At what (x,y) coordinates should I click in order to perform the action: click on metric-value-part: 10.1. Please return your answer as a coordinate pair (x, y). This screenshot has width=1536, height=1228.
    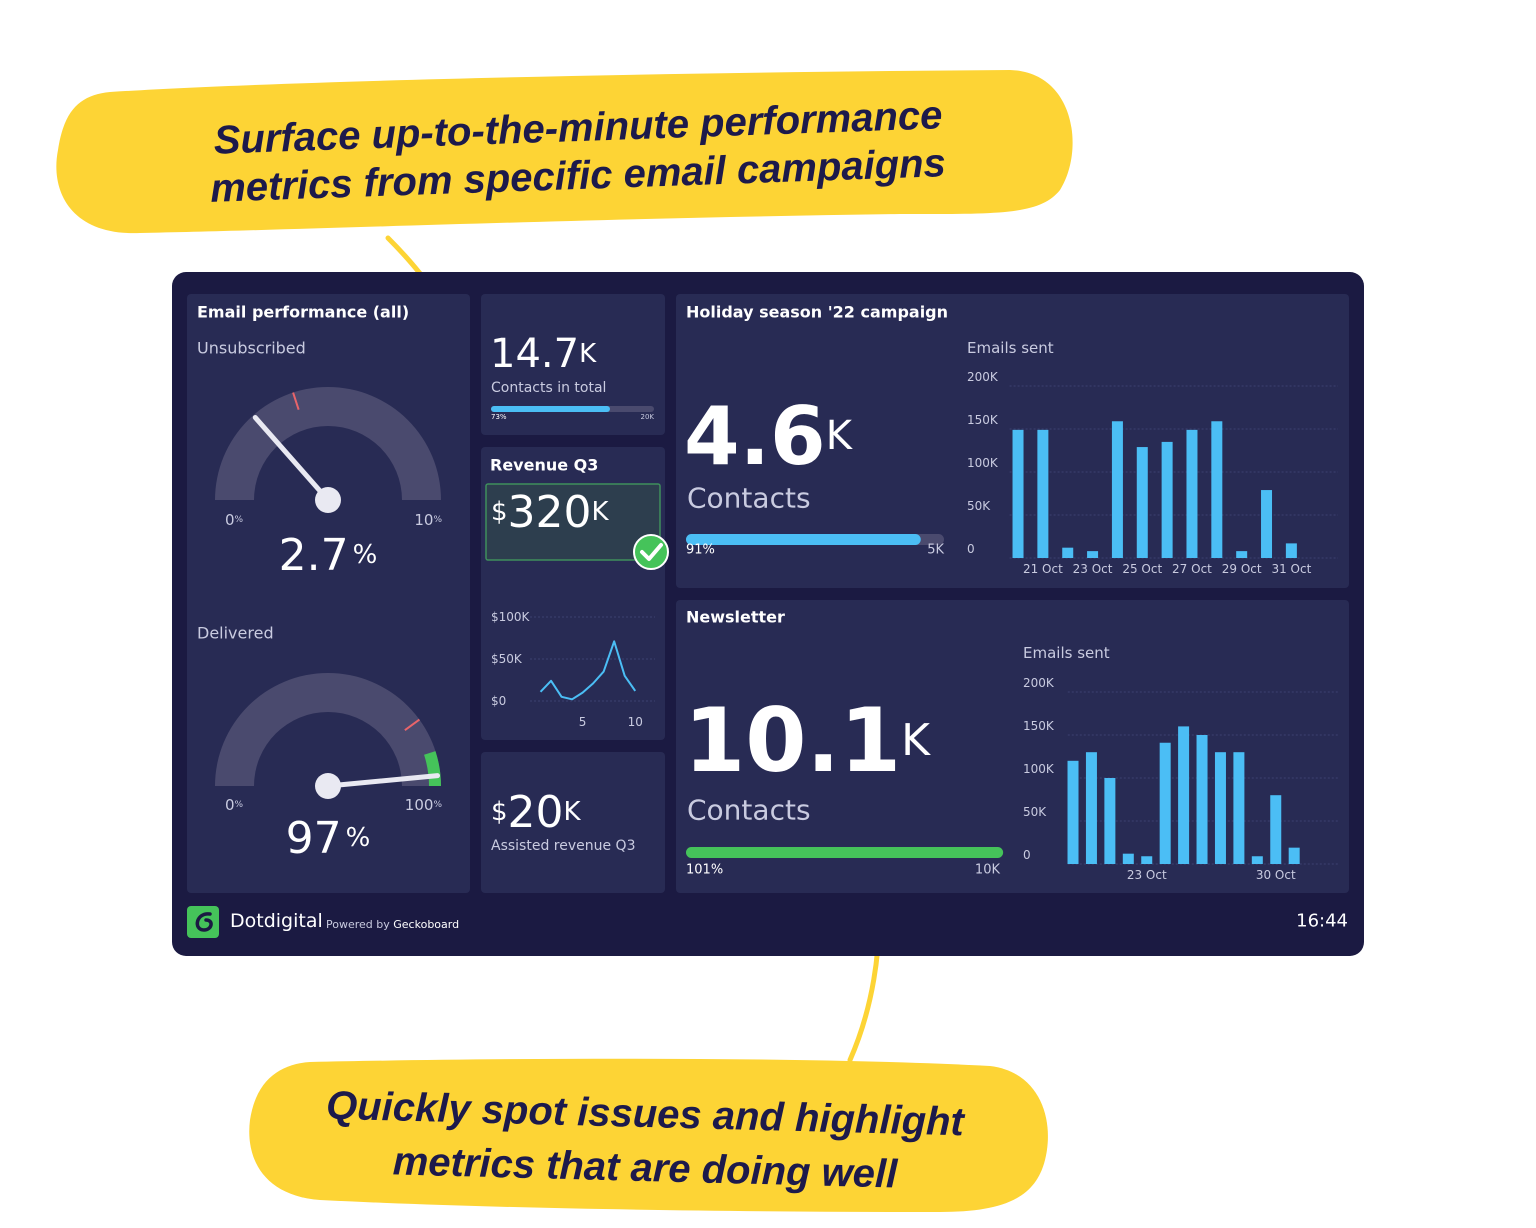
    Looking at the image, I should click on (792, 740).